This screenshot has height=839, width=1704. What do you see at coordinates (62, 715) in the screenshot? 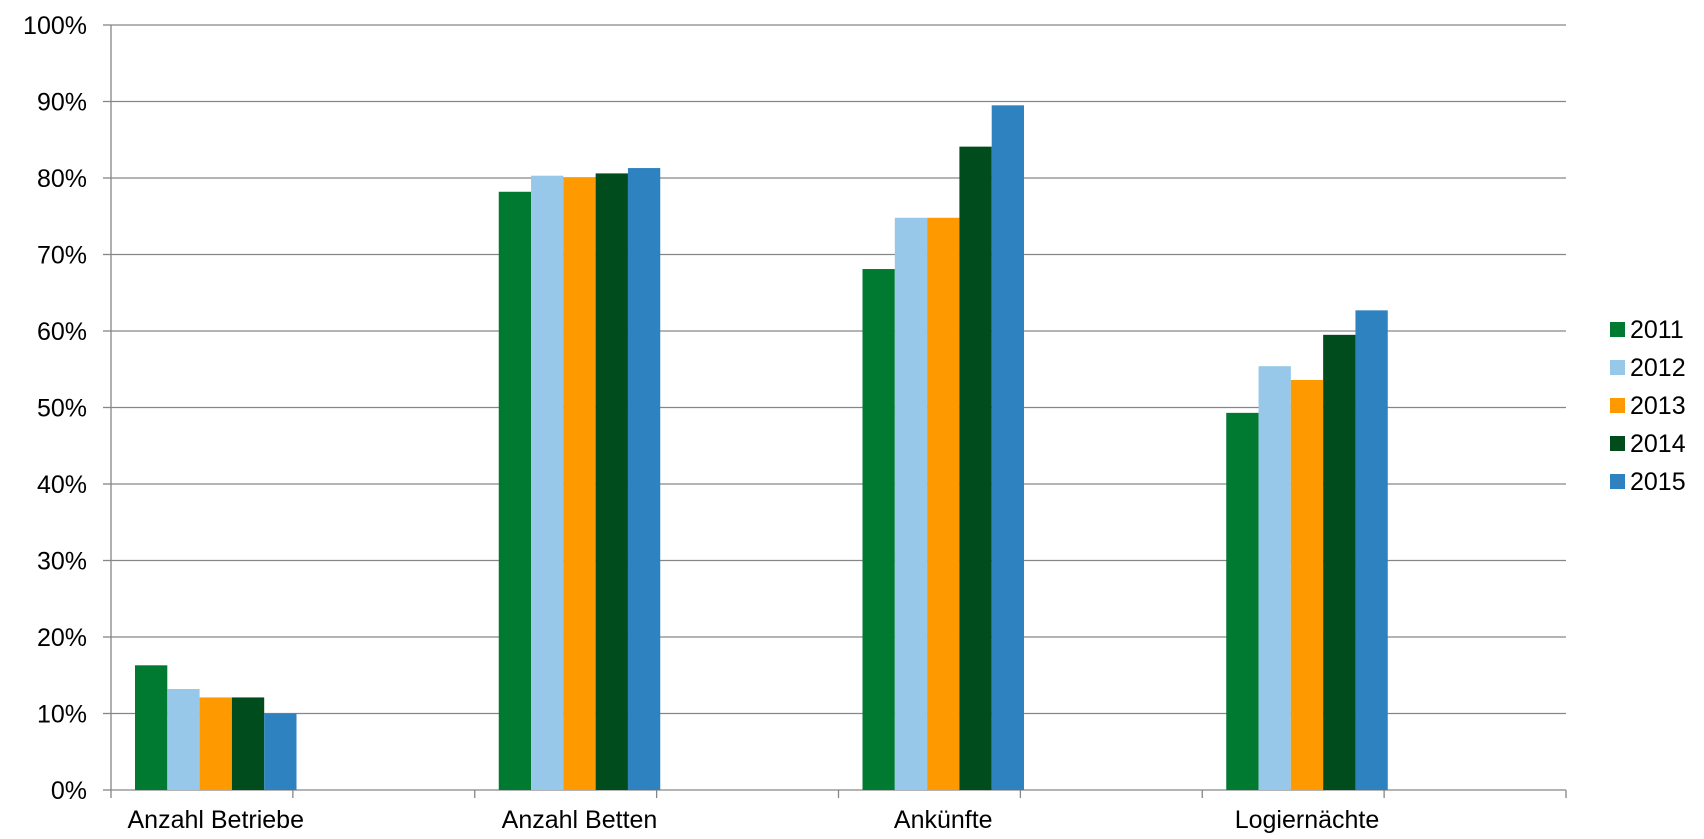
I see `y-tick-label: 10%` at bounding box center [62, 715].